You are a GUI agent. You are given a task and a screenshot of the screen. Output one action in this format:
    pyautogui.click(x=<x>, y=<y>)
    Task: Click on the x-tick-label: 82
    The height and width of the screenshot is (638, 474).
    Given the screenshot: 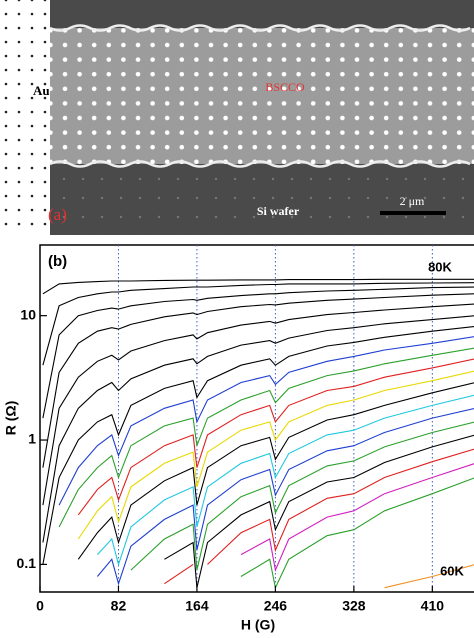 What is the action you would take?
    pyautogui.click(x=119, y=606)
    